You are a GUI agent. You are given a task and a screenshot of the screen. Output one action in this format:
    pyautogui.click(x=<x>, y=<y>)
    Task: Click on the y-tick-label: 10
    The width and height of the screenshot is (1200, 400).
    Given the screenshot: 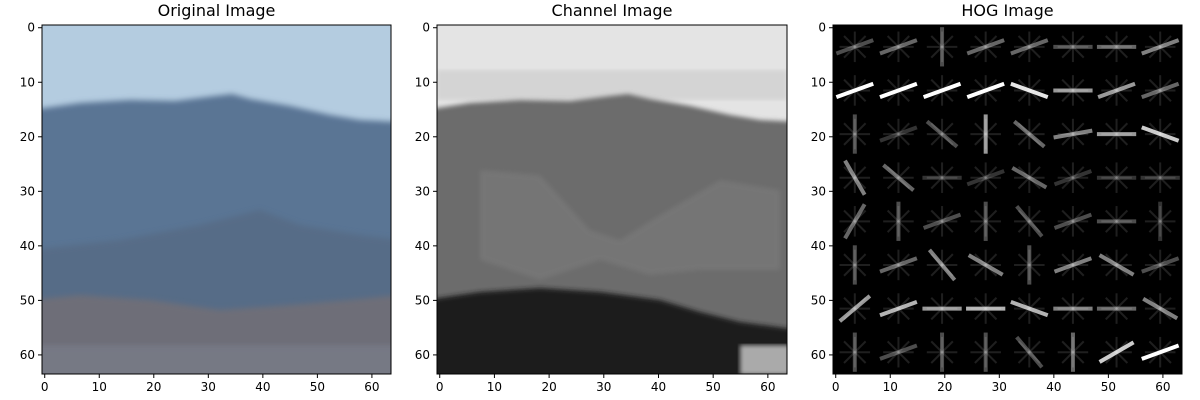 What is the action you would take?
    pyautogui.click(x=422, y=82)
    